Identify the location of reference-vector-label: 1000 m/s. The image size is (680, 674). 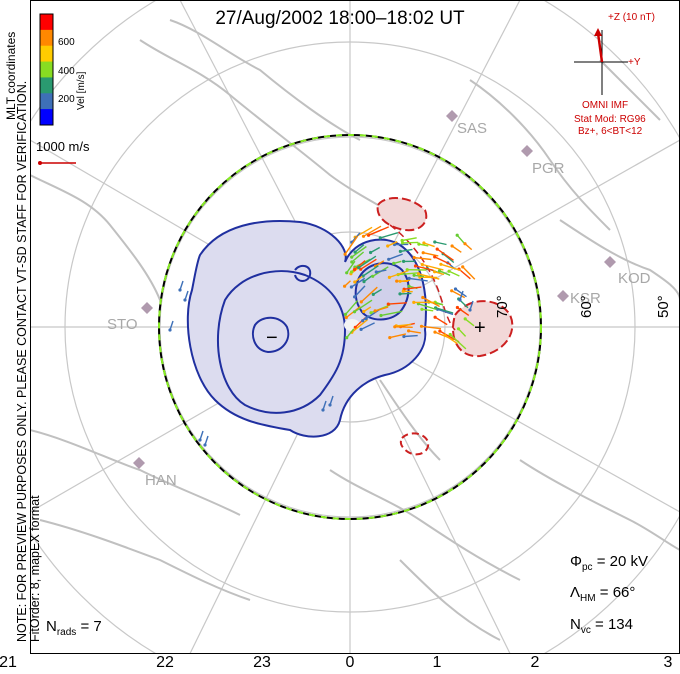
(63, 146).